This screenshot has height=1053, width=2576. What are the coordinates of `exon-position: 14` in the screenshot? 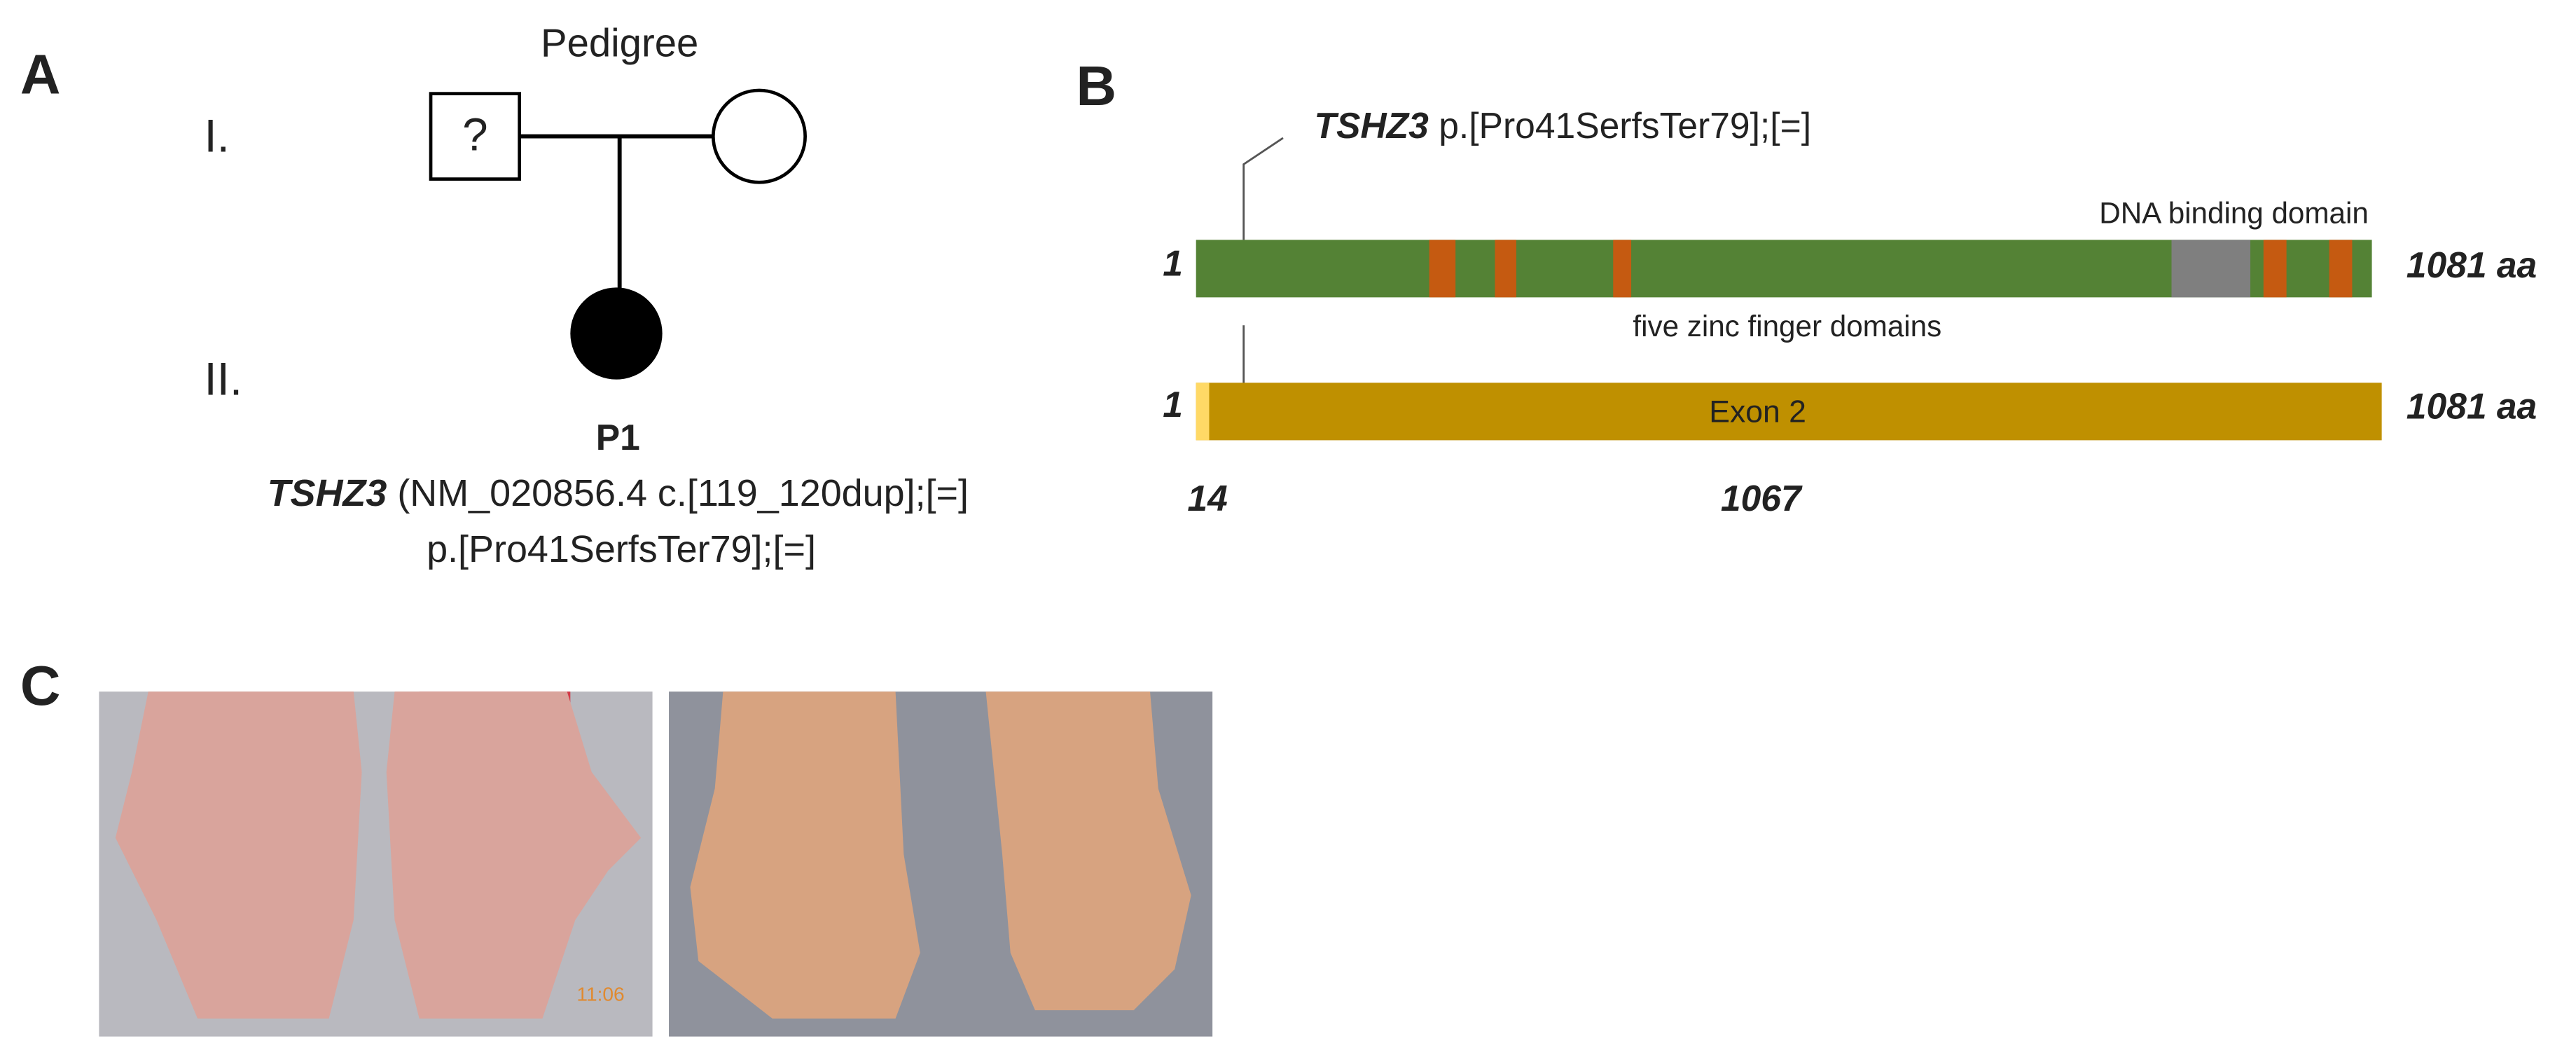 It's located at (1207, 498).